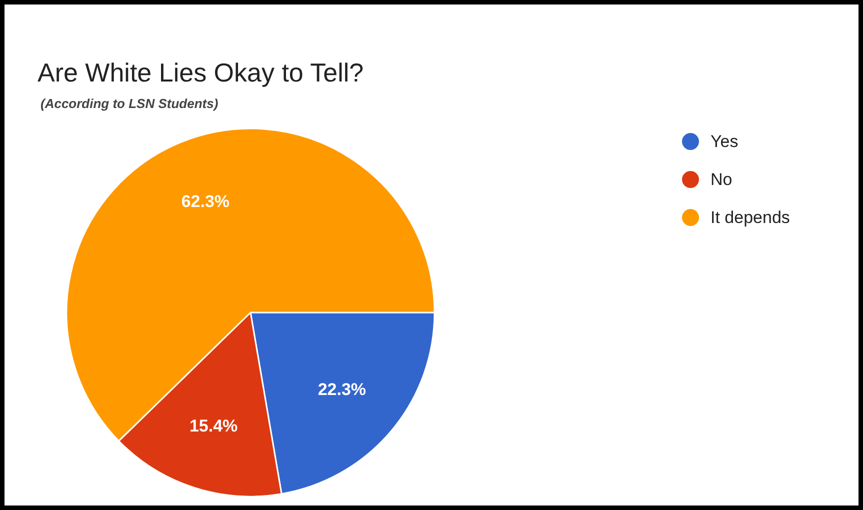  What do you see at coordinates (724, 141) in the screenshot?
I see `legend-label: Yes` at bounding box center [724, 141].